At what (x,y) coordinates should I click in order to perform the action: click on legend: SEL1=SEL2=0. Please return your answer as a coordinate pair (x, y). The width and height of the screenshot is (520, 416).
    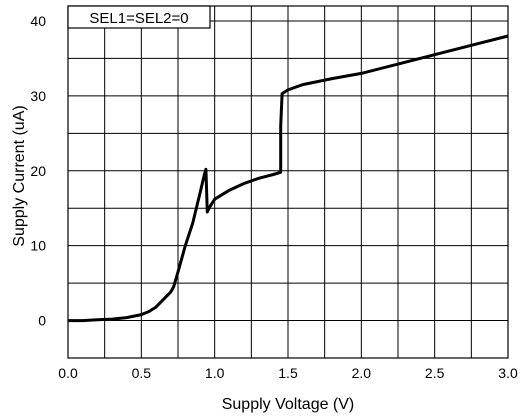
    Looking at the image, I should click on (139, 17).